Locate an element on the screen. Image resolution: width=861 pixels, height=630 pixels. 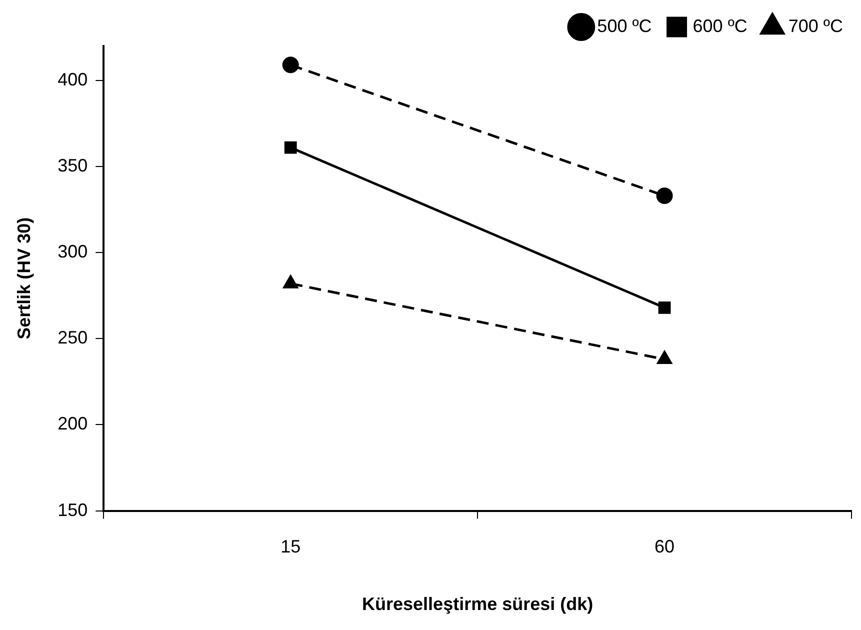
x-axis-title: Küreselleştirme süresi (dk) is located at coordinates (478, 604).